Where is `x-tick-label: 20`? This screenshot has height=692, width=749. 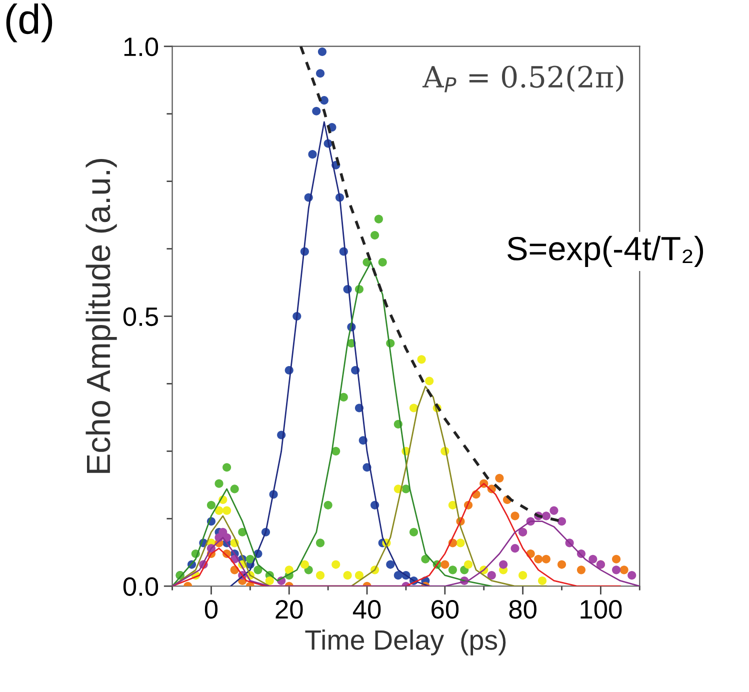
x-tick-label: 20 is located at coordinates (289, 609).